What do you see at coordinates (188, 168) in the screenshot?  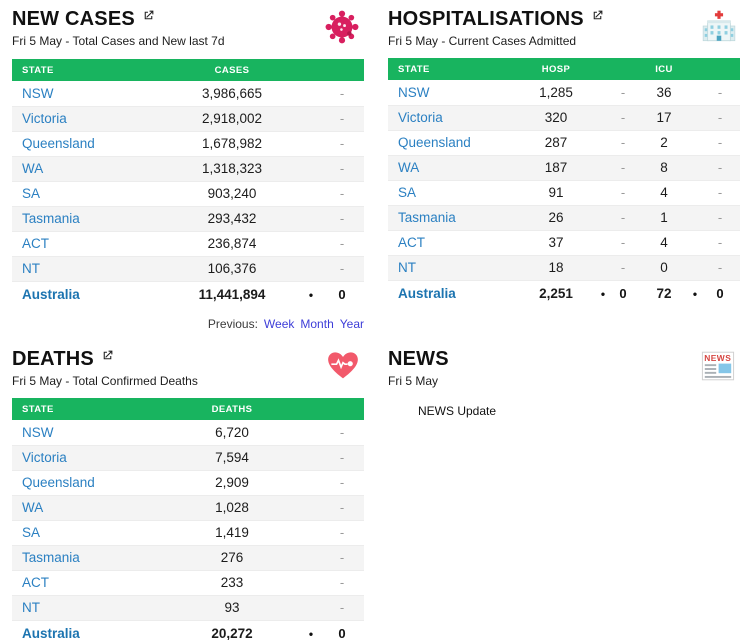 I see `table-row: WA 1,318,323 -` at bounding box center [188, 168].